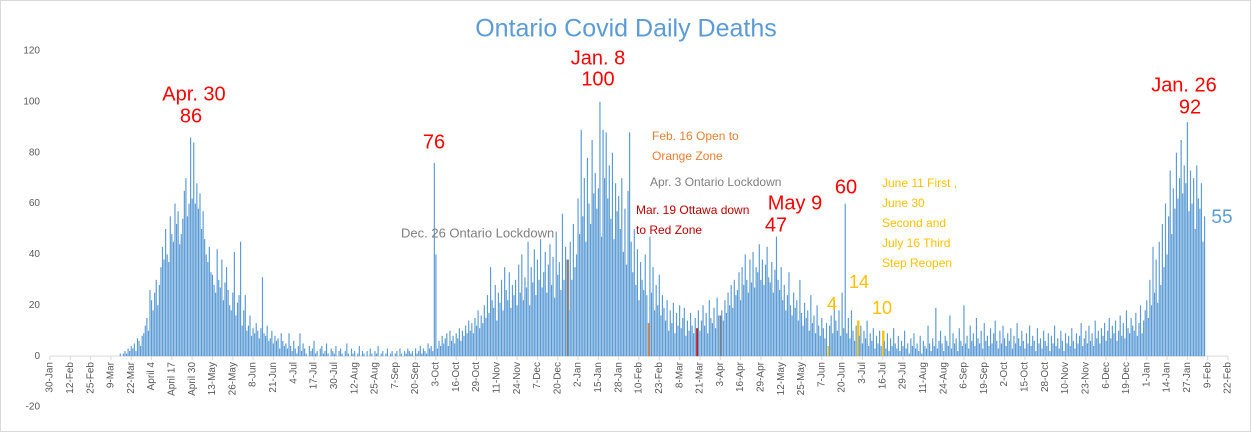 This screenshot has height=432, width=1251. What do you see at coordinates (131, 377) in the screenshot?
I see `x-tick-label: 22-Mar` at bounding box center [131, 377].